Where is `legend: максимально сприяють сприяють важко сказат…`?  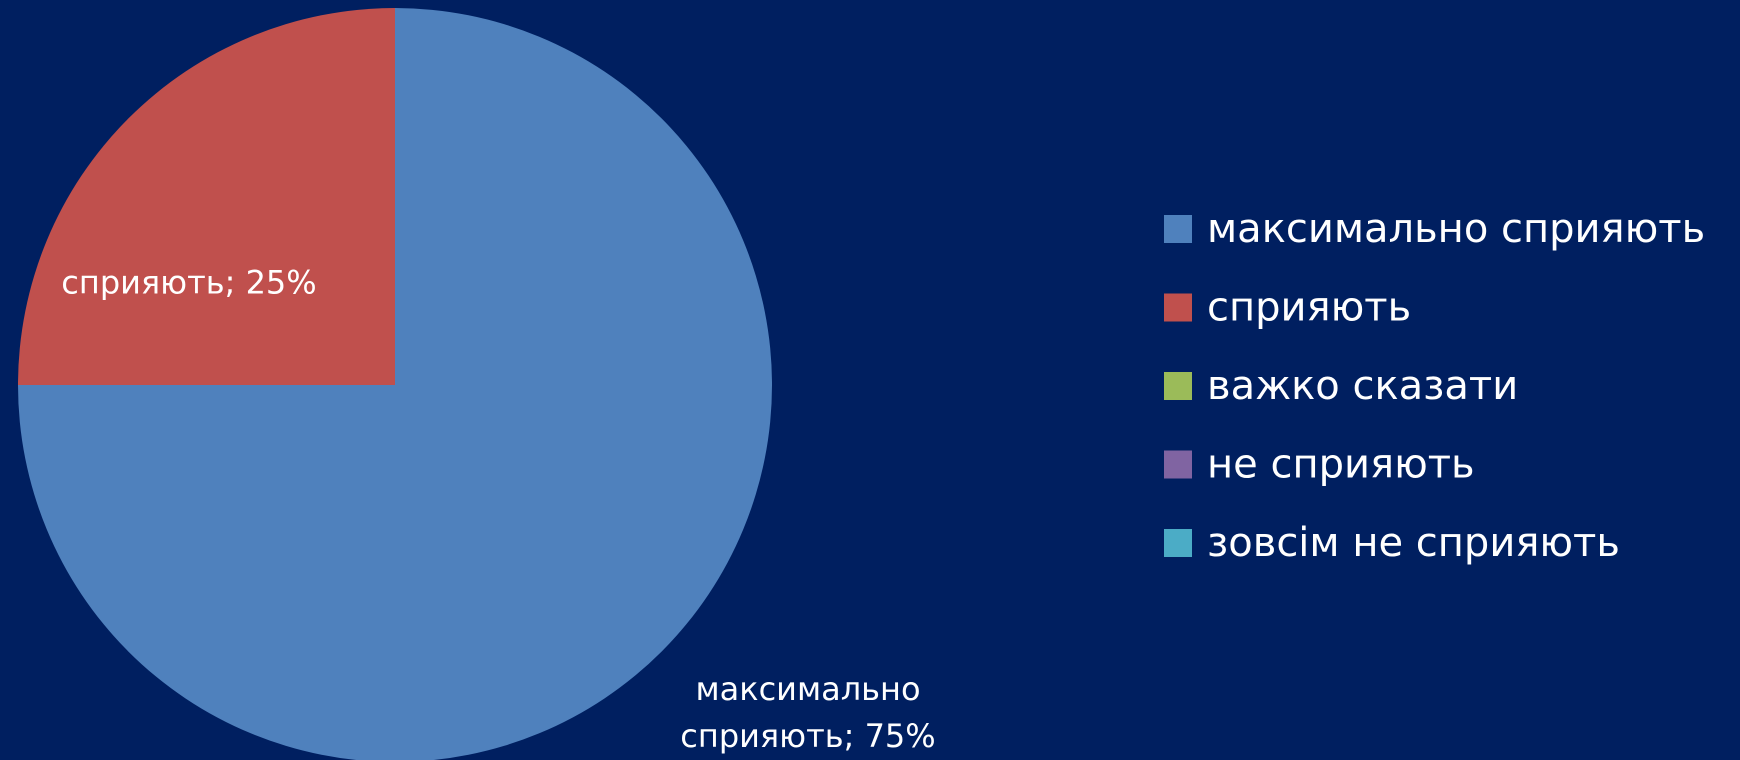
legend: максимально сприяють сприяють важко сказат… is located at coordinates (1434, 386).